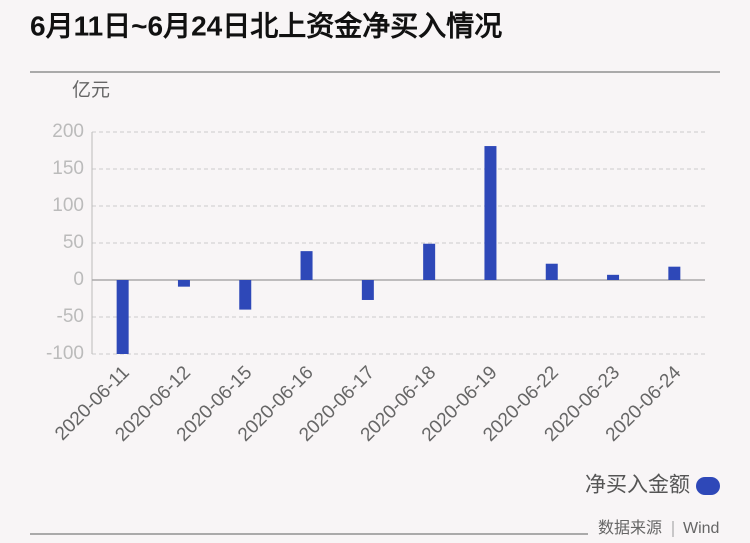 The width and height of the screenshot is (750, 543). Describe the element at coordinates (68, 131) in the screenshot. I see `y-tick-label: 200` at that location.